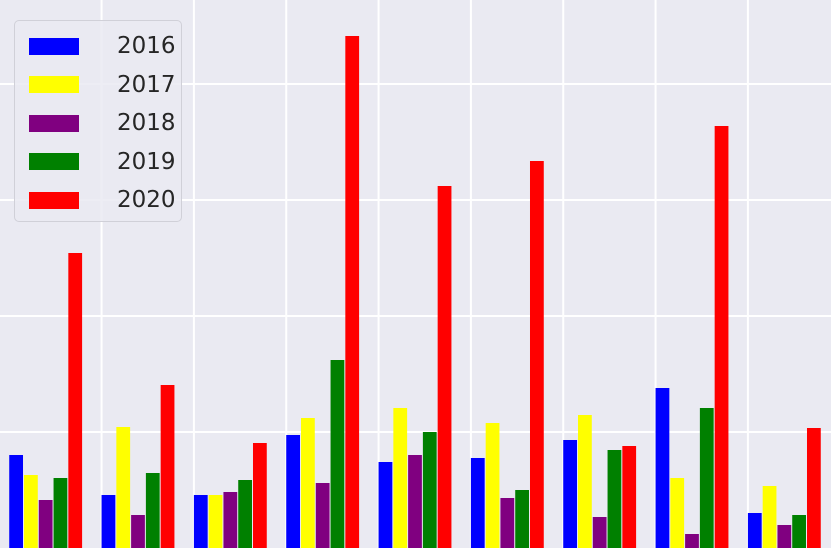 The image size is (831, 548). What do you see at coordinates (105, 46) in the screenshot?
I see `legend-item-2016: 2016` at bounding box center [105, 46].